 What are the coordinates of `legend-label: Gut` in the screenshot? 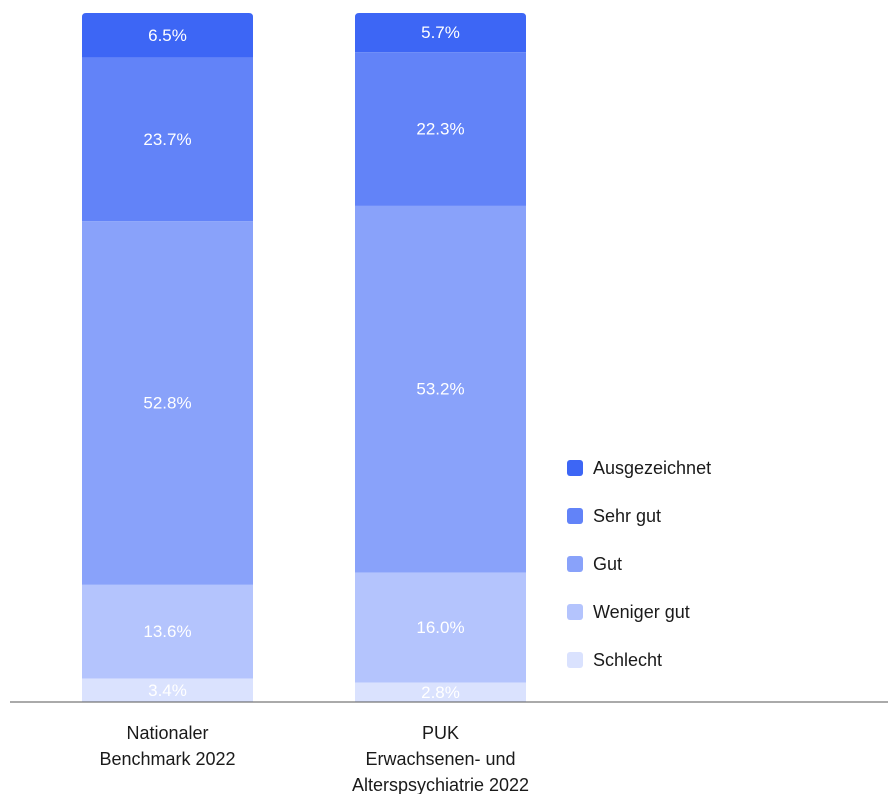 It's located at (608, 563).